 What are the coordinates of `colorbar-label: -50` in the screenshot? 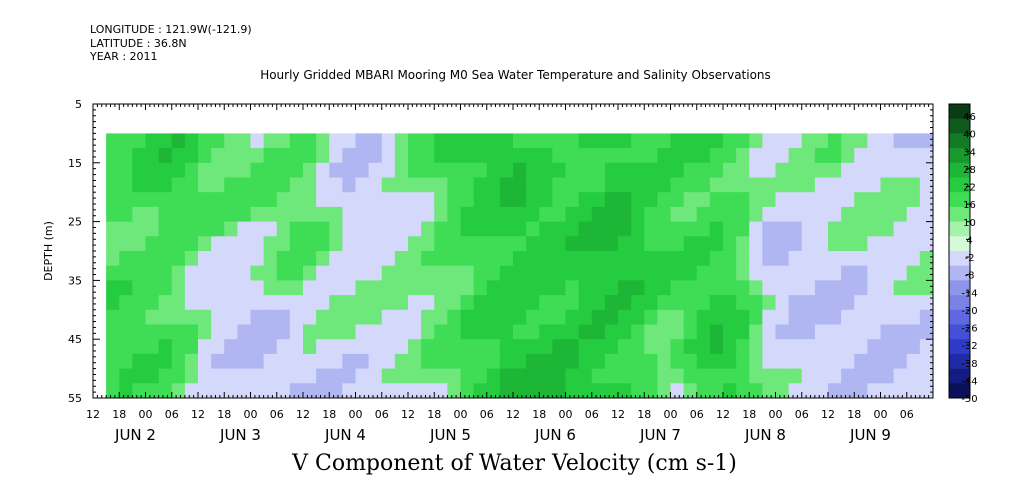 It's located at (969, 399).